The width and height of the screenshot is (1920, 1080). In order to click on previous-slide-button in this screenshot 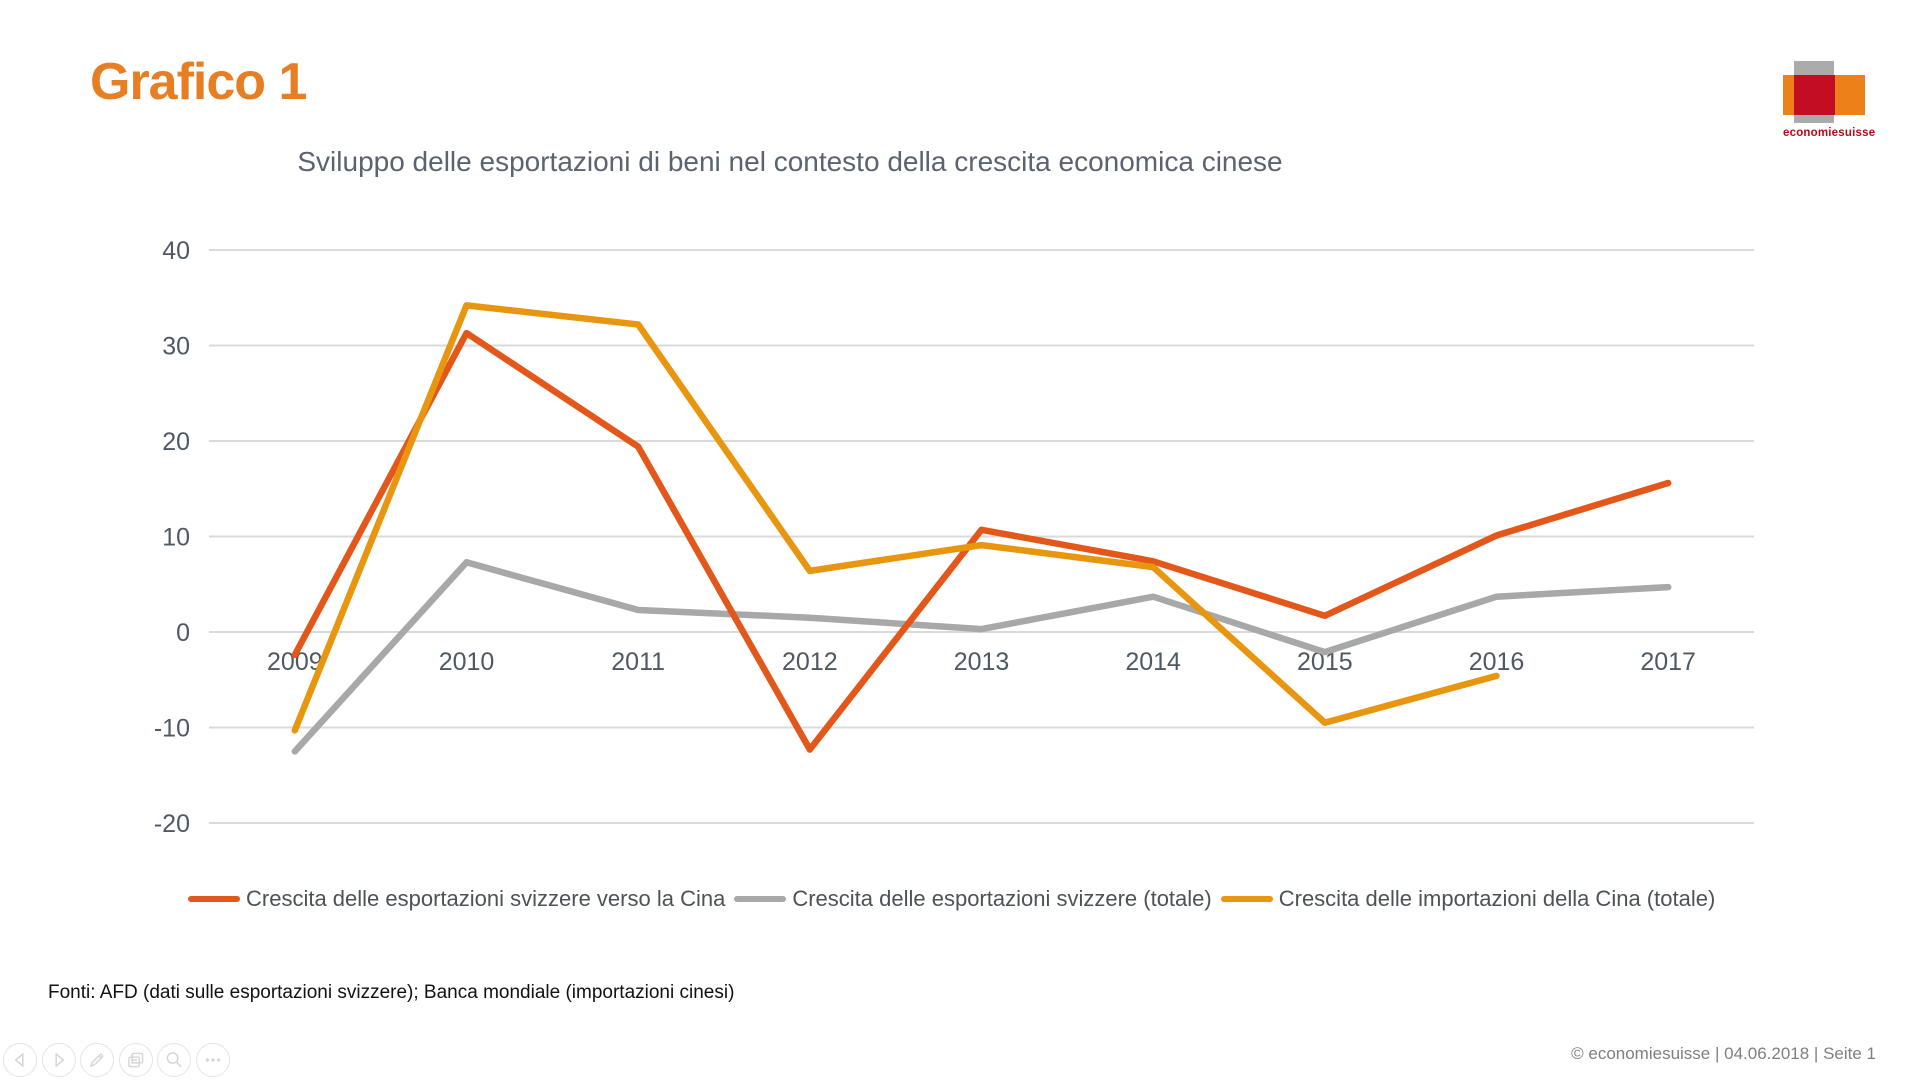, I will do `click(20, 1060)`.